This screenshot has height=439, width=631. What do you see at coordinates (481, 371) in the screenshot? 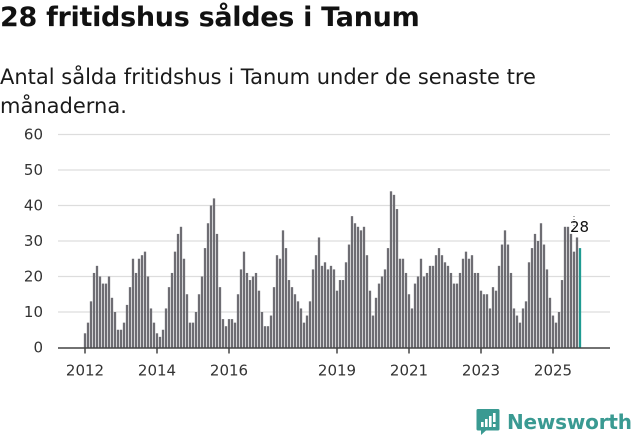
I see `x-tick-label: 2023` at bounding box center [481, 371].